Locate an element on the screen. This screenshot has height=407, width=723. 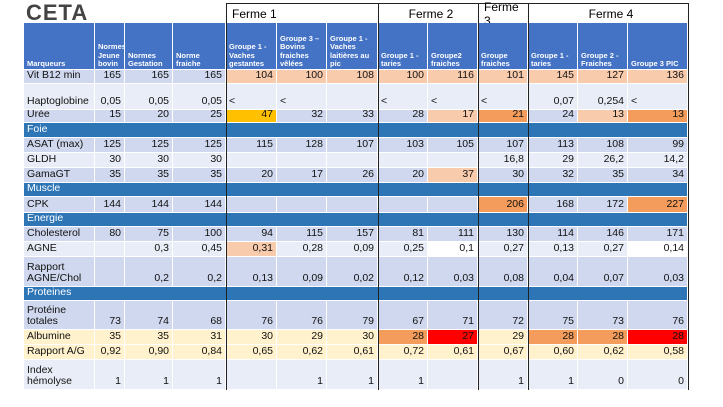
row-label: CPK is located at coordinates (59, 205).